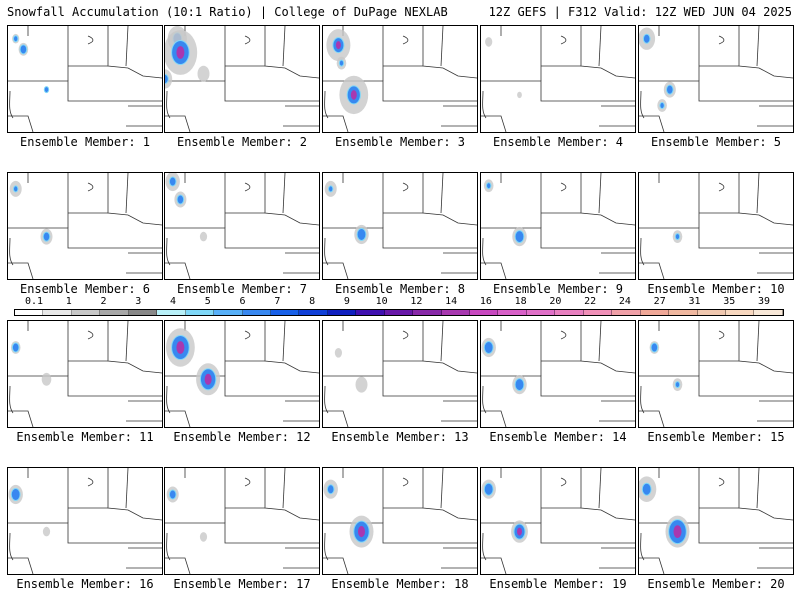 The width and height of the screenshot is (800, 600). What do you see at coordinates (242, 142) in the screenshot?
I see `ensemble-member-label: Ensemble Member: 2` at bounding box center [242, 142].